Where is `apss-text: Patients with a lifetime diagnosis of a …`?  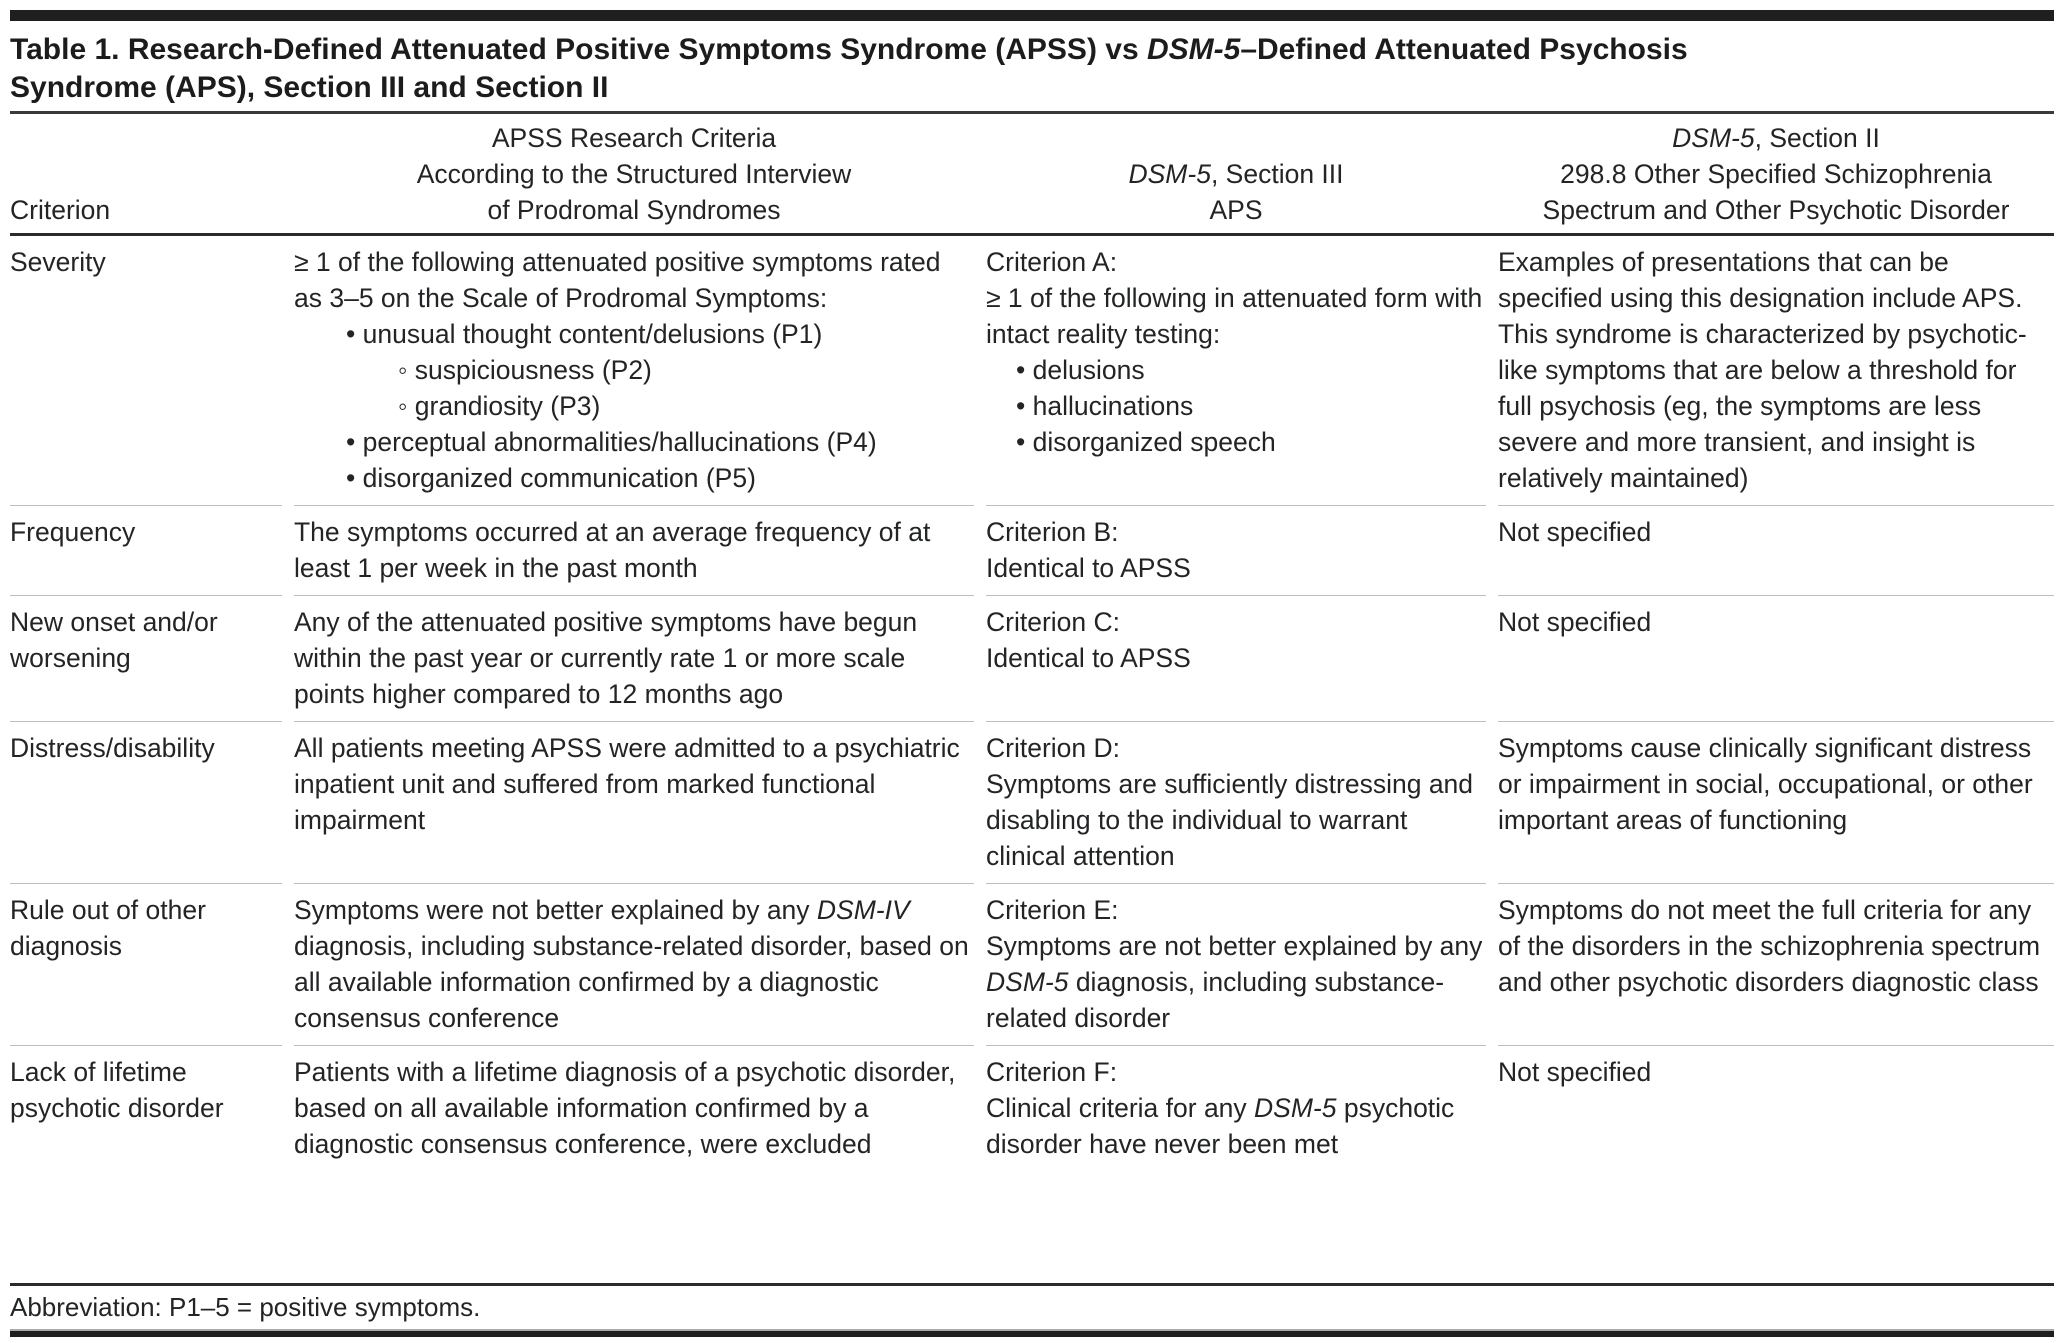 apss-text: Patients with a lifetime diagnosis of a … is located at coordinates (625, 1108).